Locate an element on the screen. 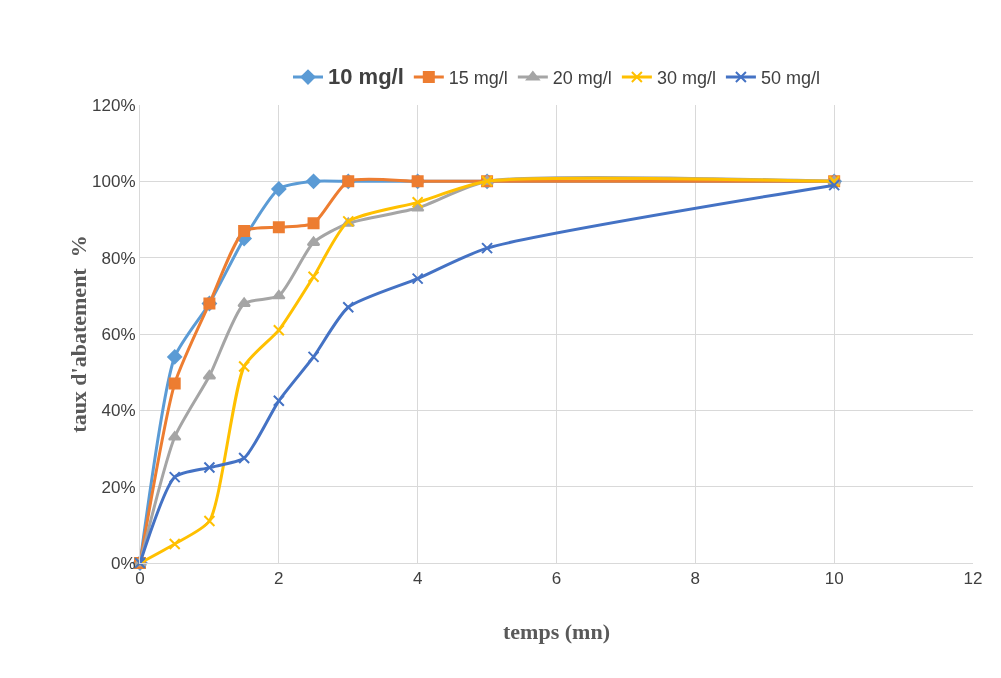 Image resolution: width=1001 pixels, height=678 pixels. legend-label: 30 mg/l is located at coordinates (686, 78).